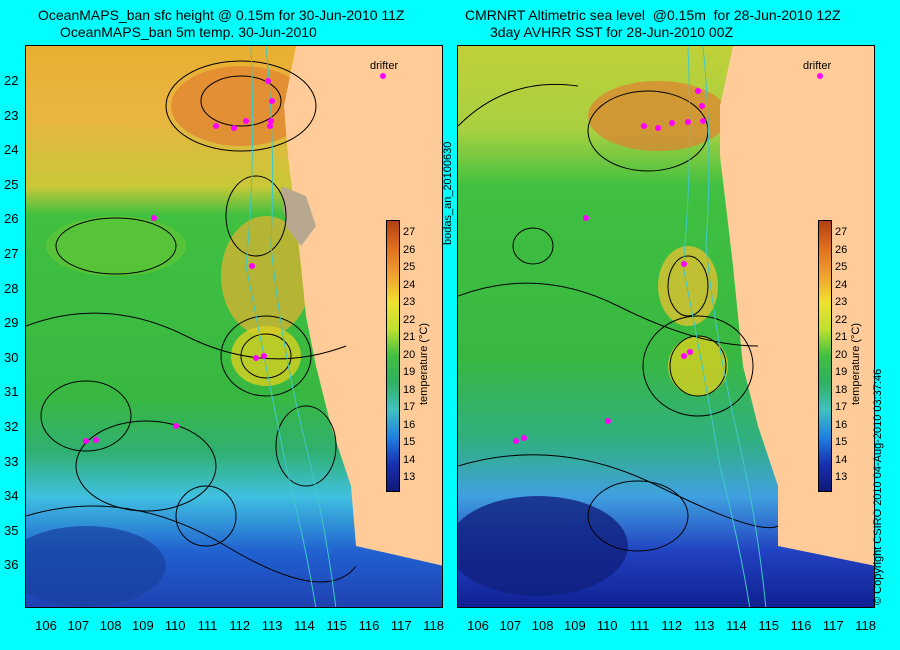 This screenshot has width=900, height=650. What do you see at coordinates (841, 407) in the screenshot?
I see `colorbar-tick: 17` at bounding box center [841, 407].